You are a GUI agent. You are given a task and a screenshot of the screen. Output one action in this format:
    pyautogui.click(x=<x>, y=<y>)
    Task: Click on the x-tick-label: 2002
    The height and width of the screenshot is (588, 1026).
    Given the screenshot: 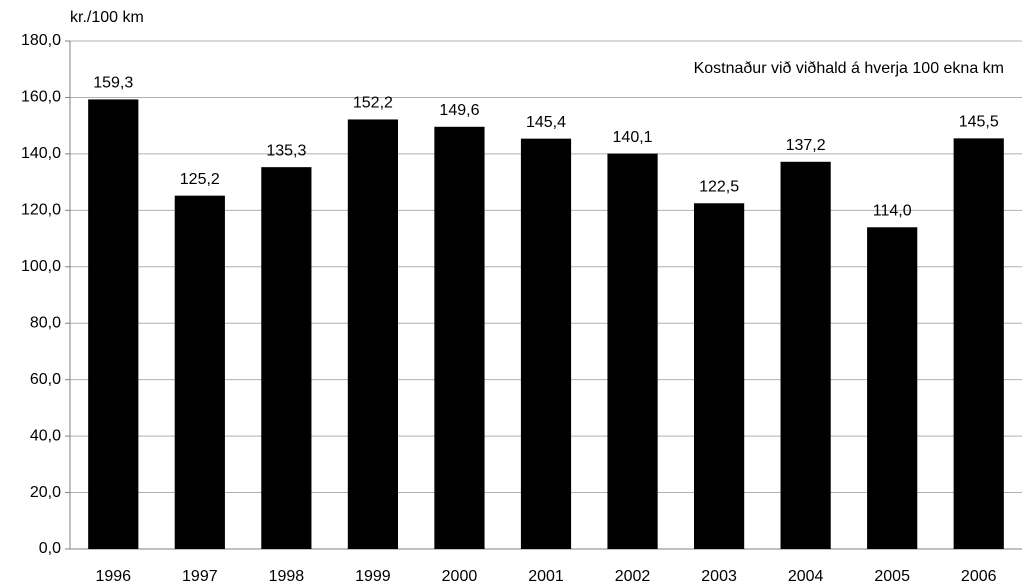 What is the action you would take?
    pyautogui.click(x=633, y=576)
    